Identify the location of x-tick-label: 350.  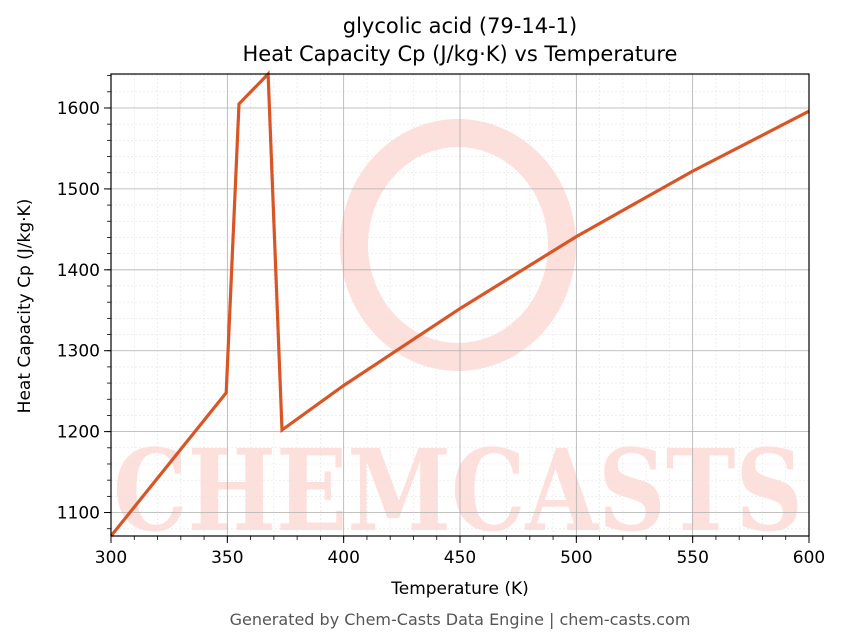
(227, 558).